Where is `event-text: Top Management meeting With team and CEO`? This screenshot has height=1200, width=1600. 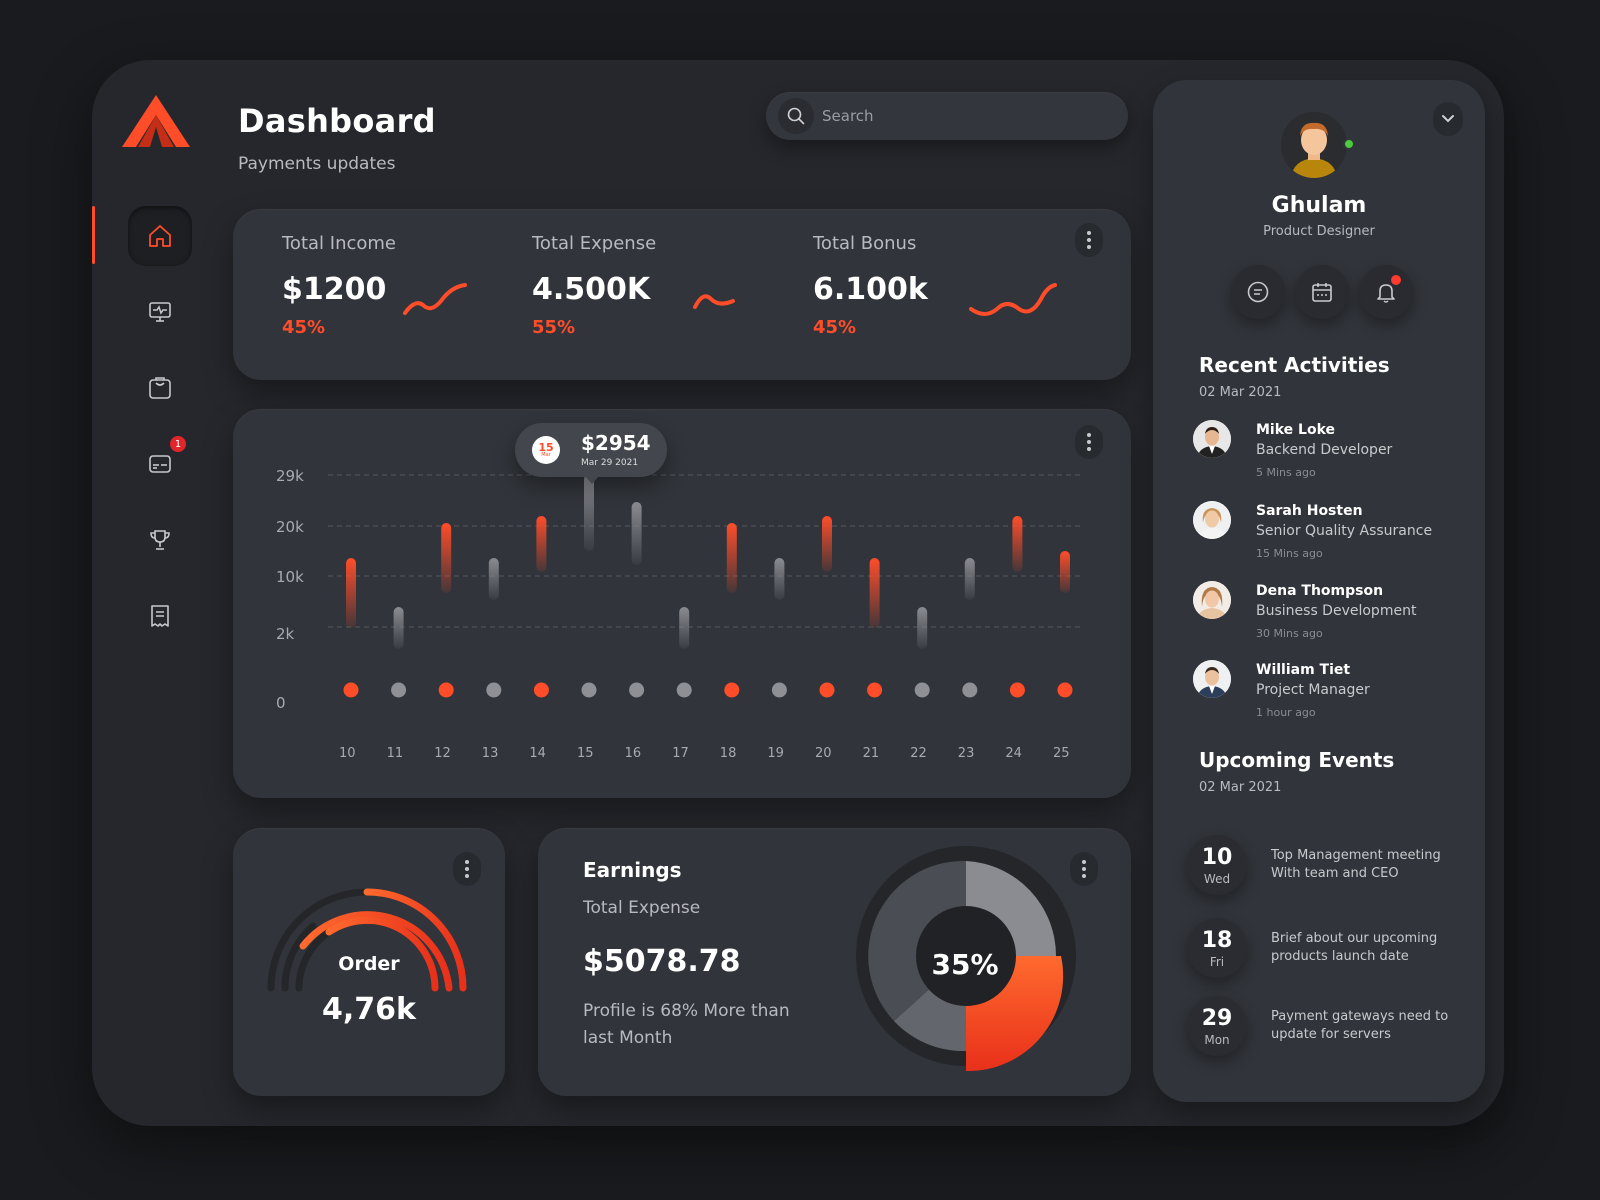
event-text: Top Management meeting With team and CEO is located at coordinates (1356, 864).